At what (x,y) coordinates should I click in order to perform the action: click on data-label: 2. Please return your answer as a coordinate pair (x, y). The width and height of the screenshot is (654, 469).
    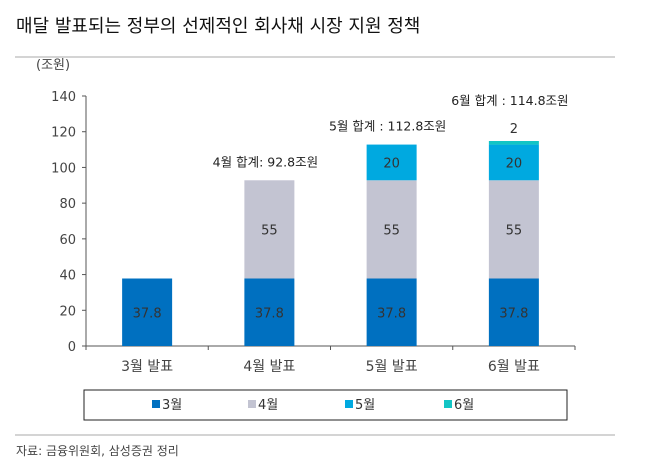
    Looking at the image, I should click on (514, 129).